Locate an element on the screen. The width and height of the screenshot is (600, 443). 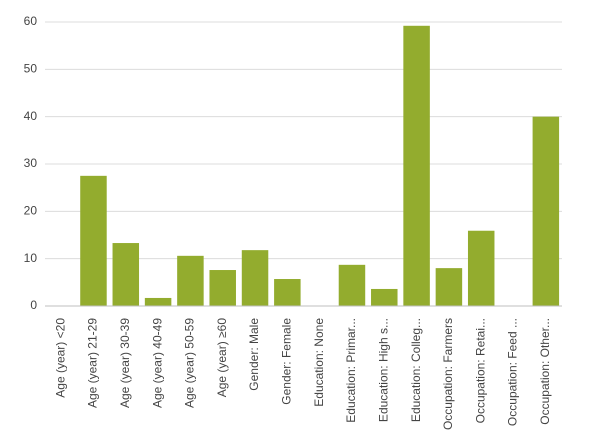
x-tick-label: Age (year) 40-49 is located at coordinates (157, 363).